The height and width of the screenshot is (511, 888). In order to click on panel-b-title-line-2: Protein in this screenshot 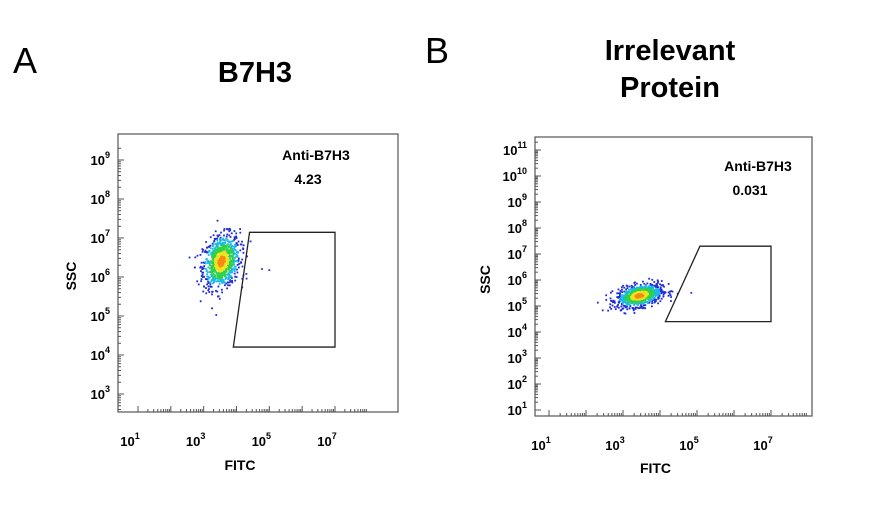, I will do `click(670, 88)`.